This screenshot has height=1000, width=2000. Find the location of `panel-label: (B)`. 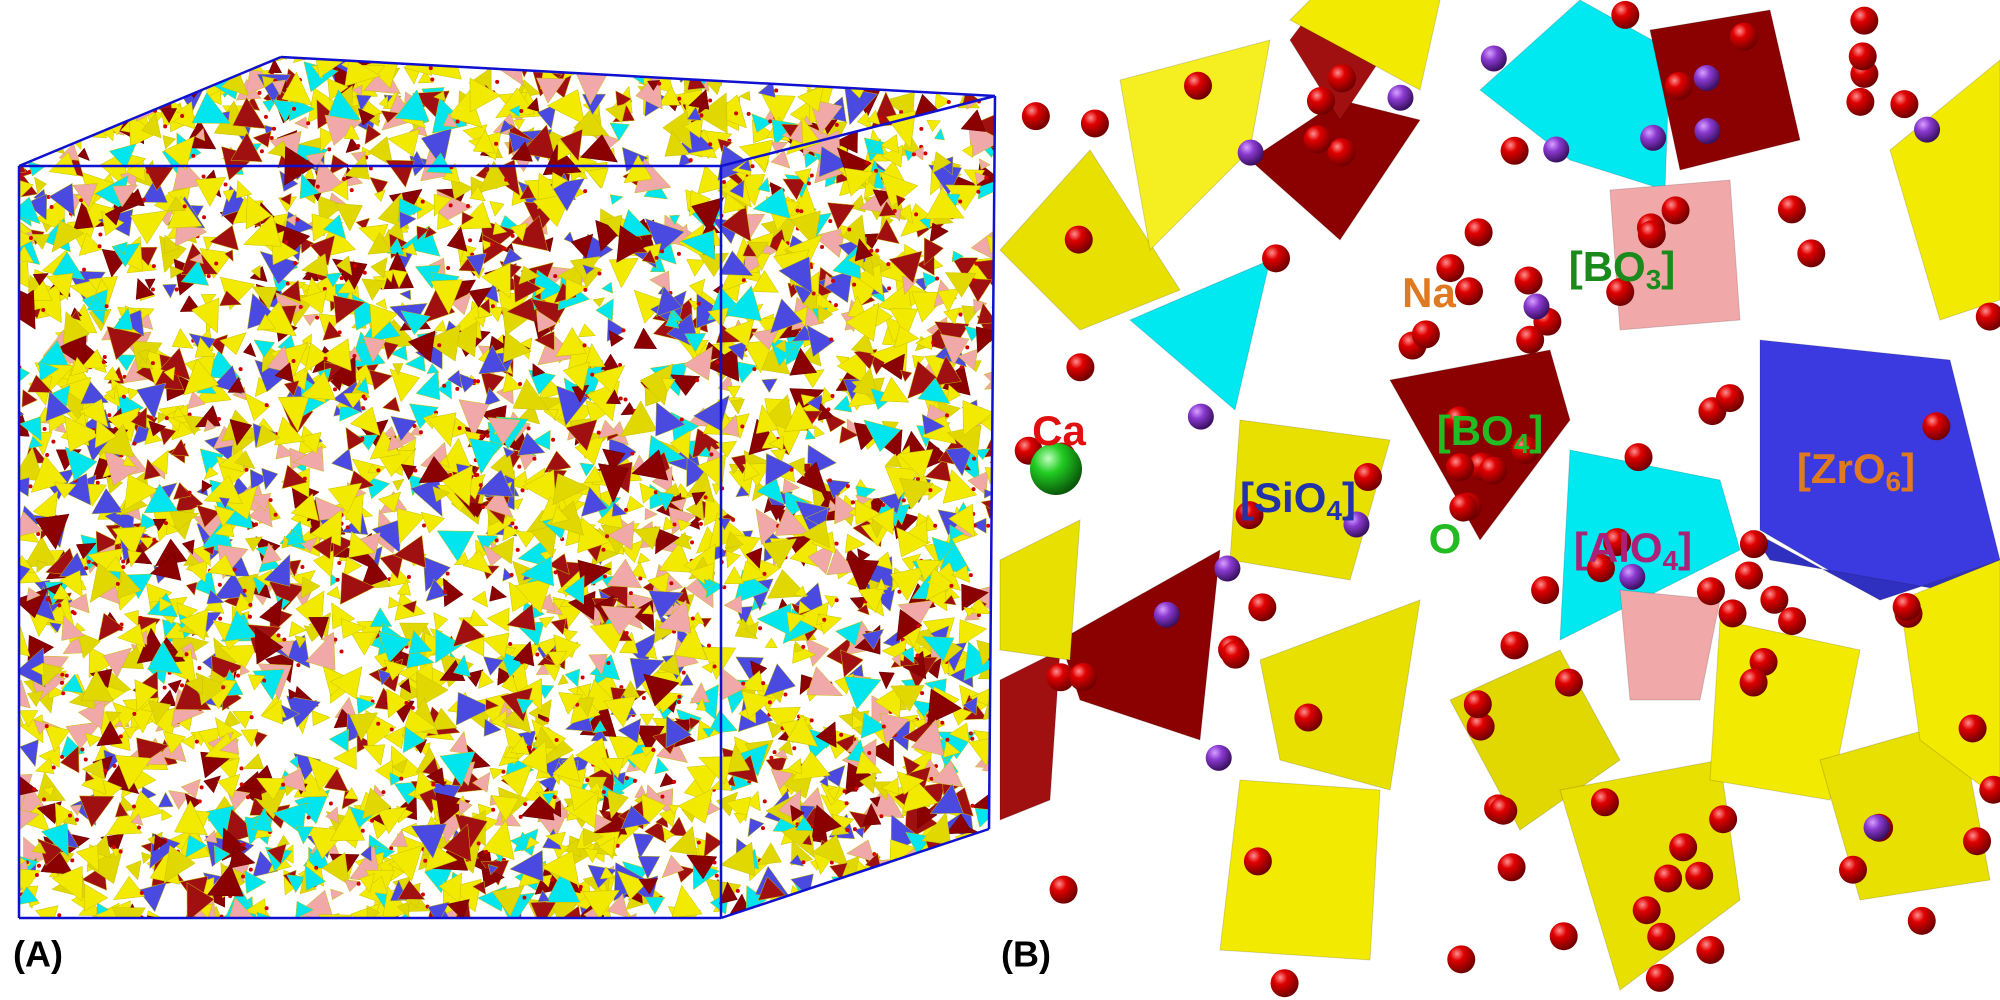

panel-label: (B) is located at coordinates (1026, 954).